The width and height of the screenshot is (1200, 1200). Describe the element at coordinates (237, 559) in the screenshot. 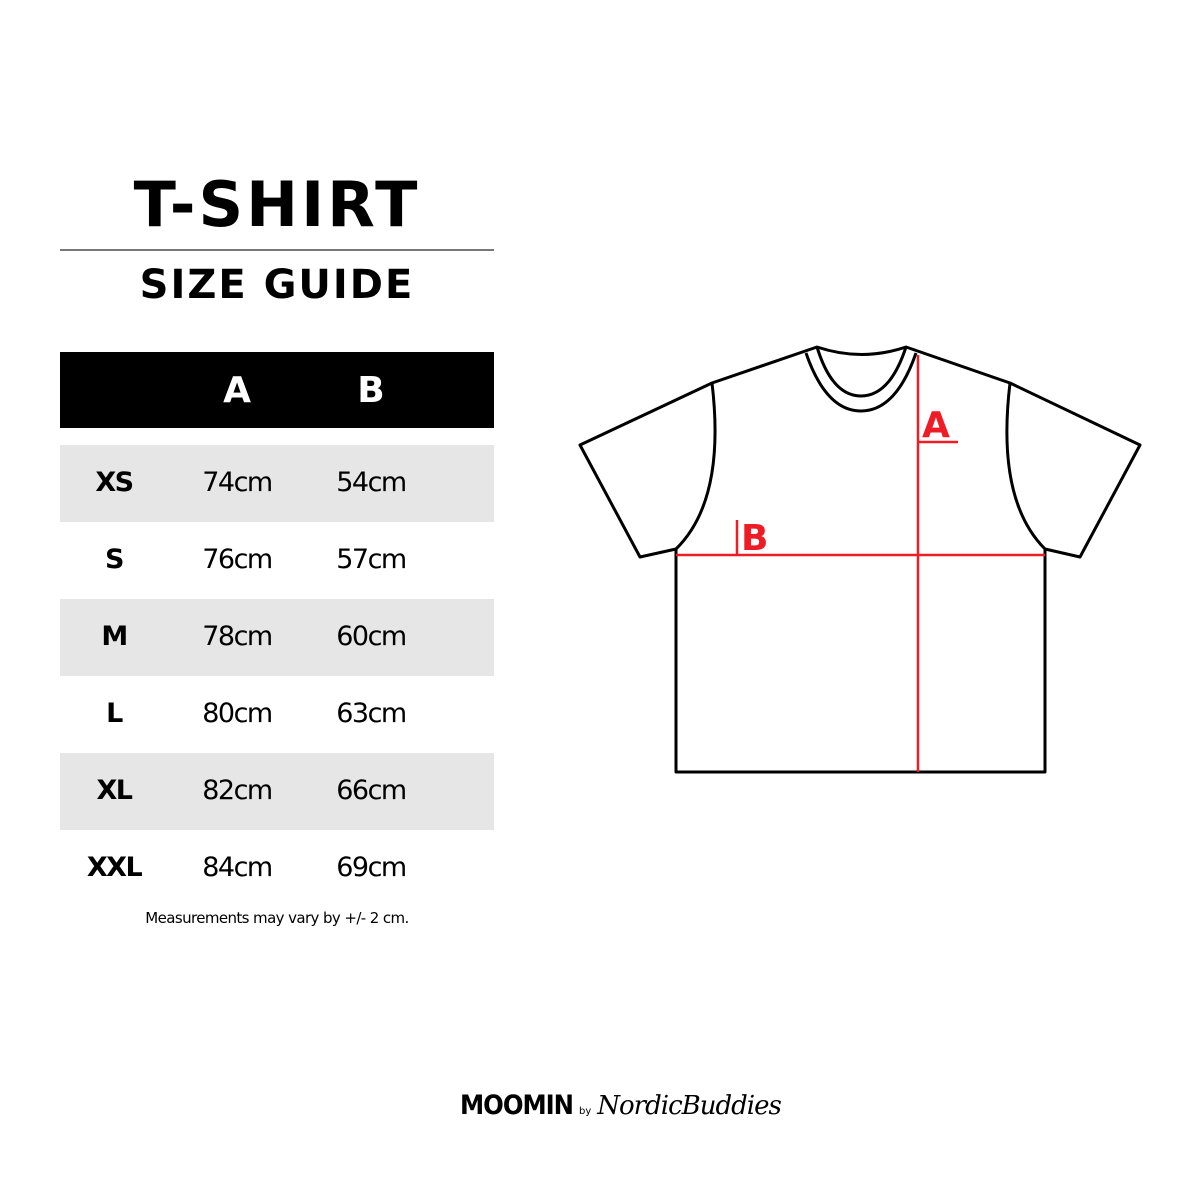

I see `a-cell: 76cm` at that location.